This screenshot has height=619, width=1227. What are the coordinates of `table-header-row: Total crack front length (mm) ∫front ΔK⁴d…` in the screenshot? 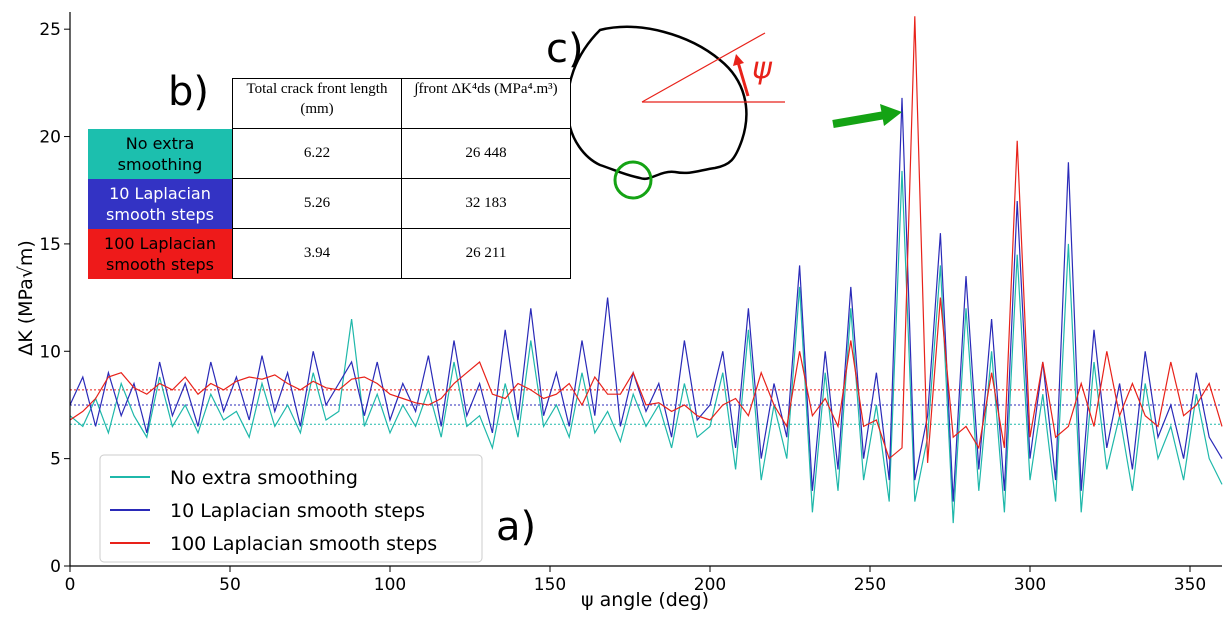 It's located at (329, 103).